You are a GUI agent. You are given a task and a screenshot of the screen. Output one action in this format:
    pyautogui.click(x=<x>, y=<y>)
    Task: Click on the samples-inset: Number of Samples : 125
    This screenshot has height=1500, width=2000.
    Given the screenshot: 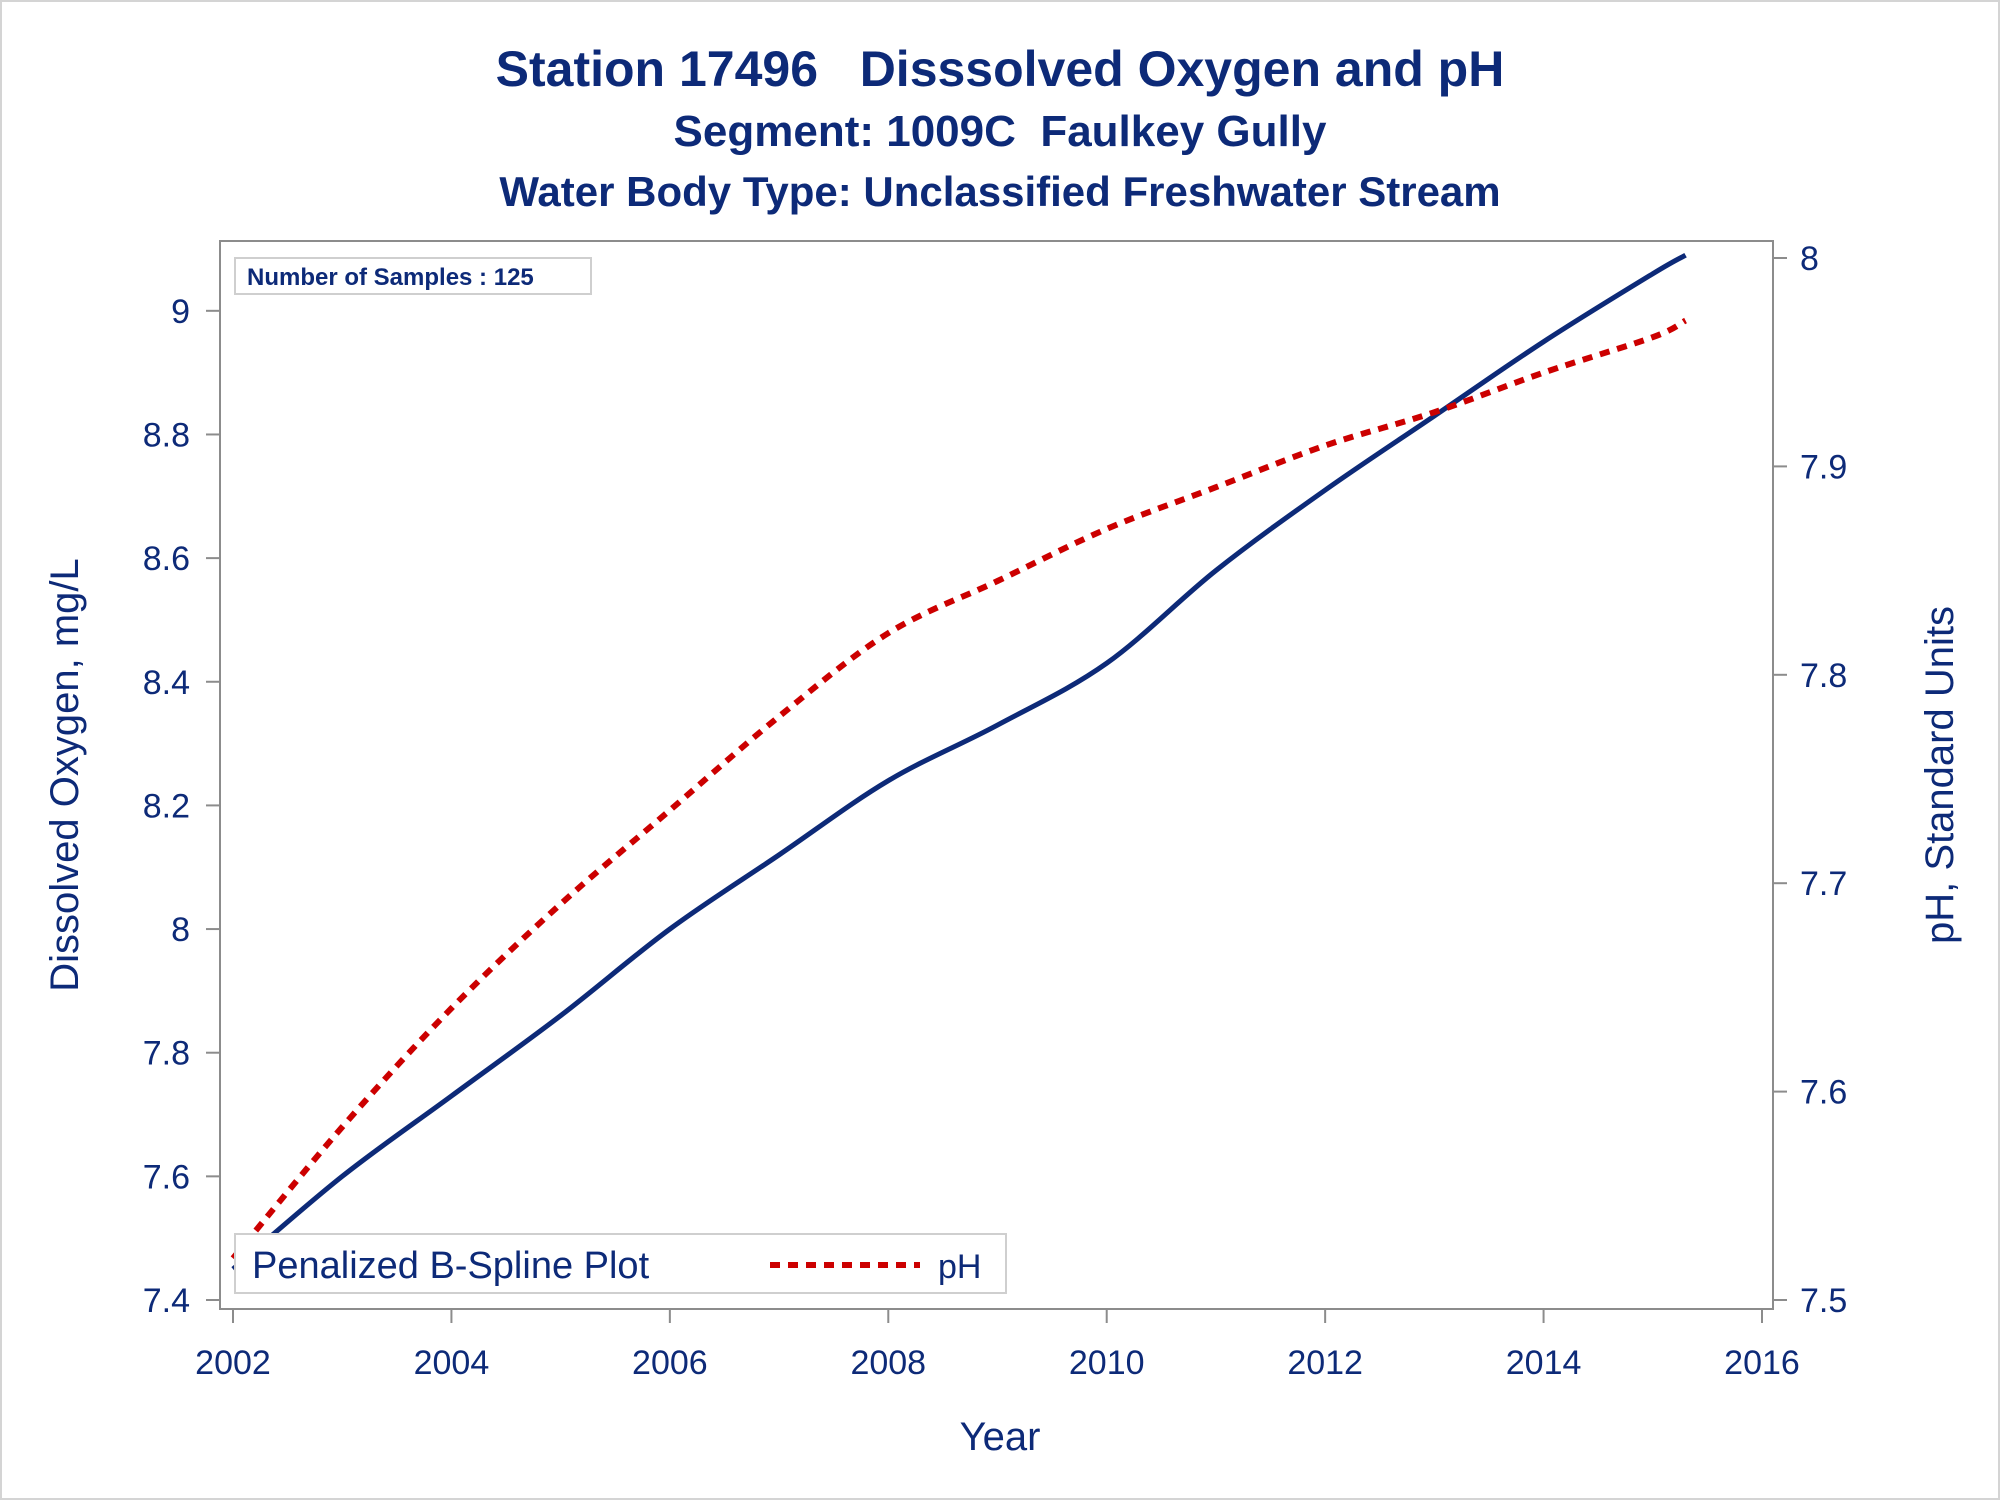 What is the action you would take?
    pyautogui.click(x=413, y=276)
    